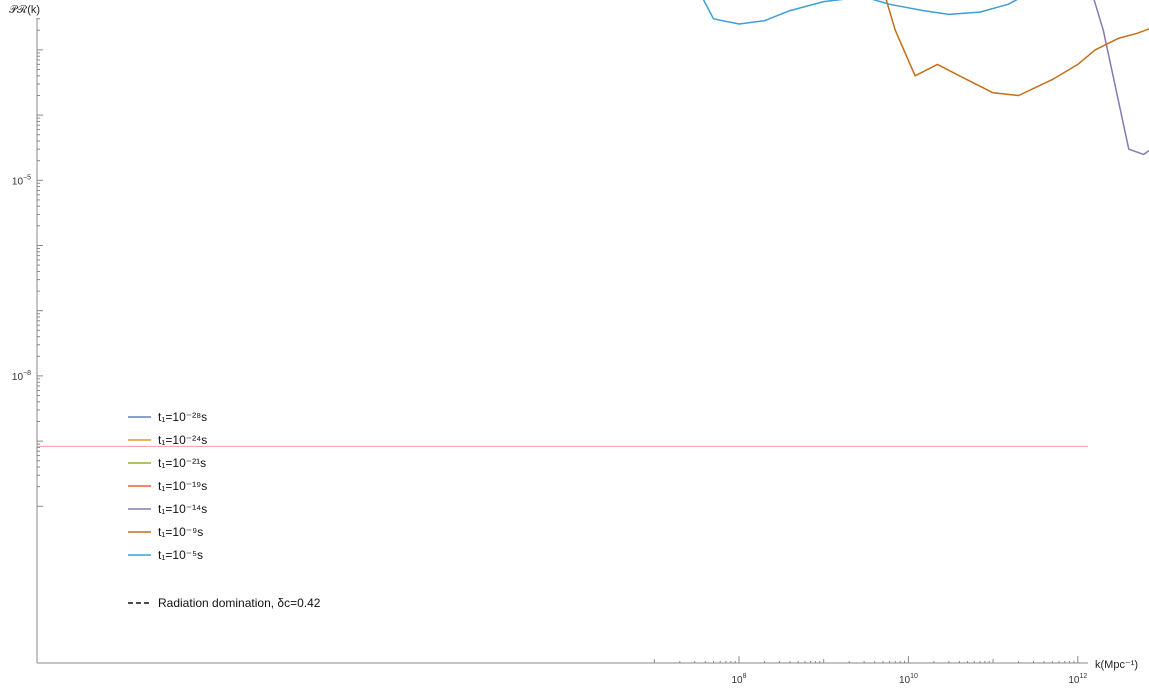 The width and height of the screenshot is (1149, 691). I want to click on x-tick-label: 108, so click(738, 679).